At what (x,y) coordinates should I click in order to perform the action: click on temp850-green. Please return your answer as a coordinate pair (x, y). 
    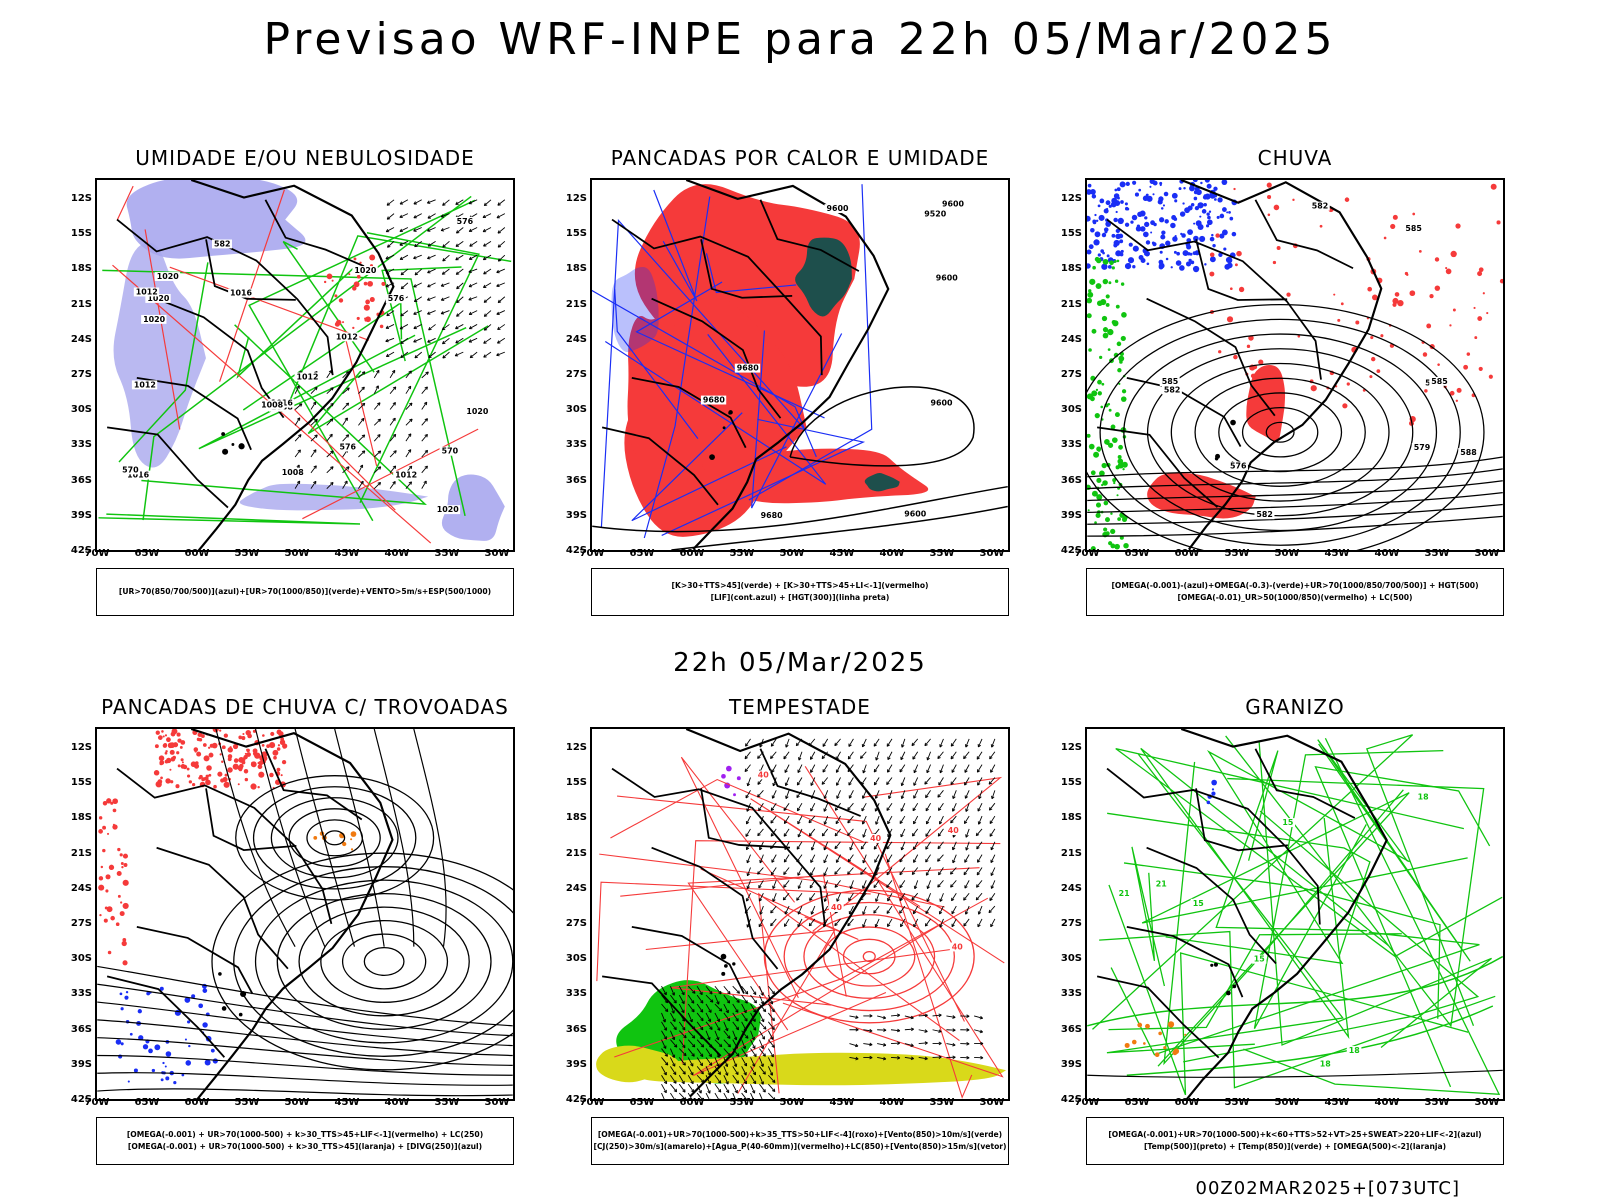
    Looking at the image, I should click on (1375, 895).